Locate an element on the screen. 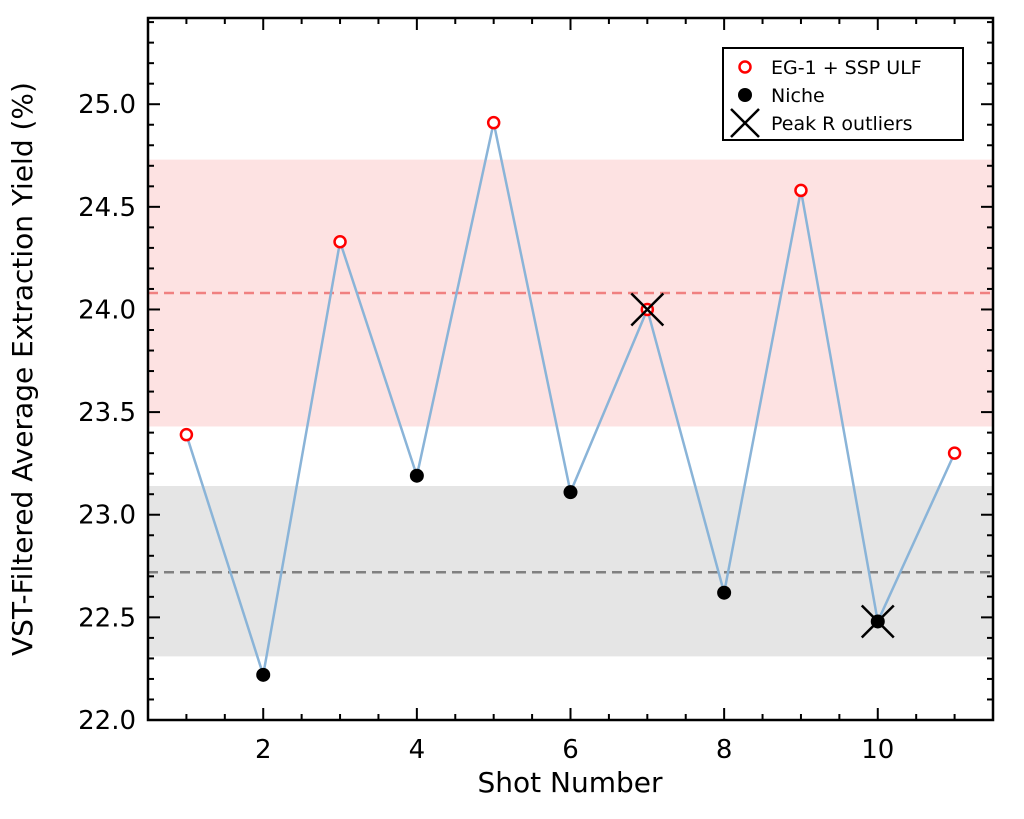  y-tick-label: 24.0 is located at coordinates (107, 310).